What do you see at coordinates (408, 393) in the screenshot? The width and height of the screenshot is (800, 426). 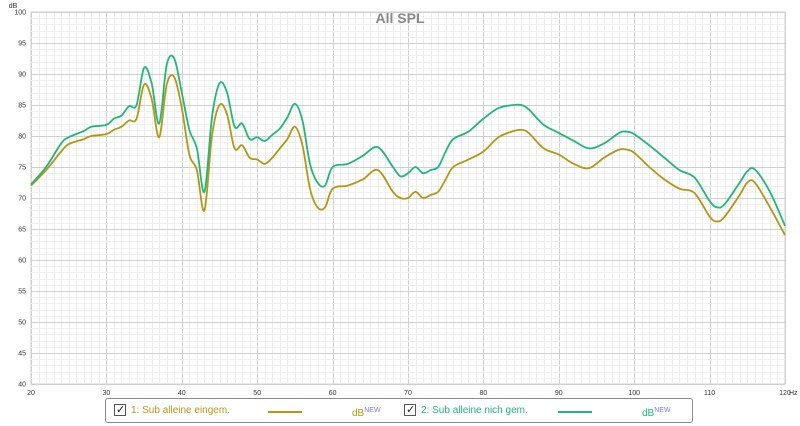 I see `x-tick-label: 70` at bounding box center [408, 393].